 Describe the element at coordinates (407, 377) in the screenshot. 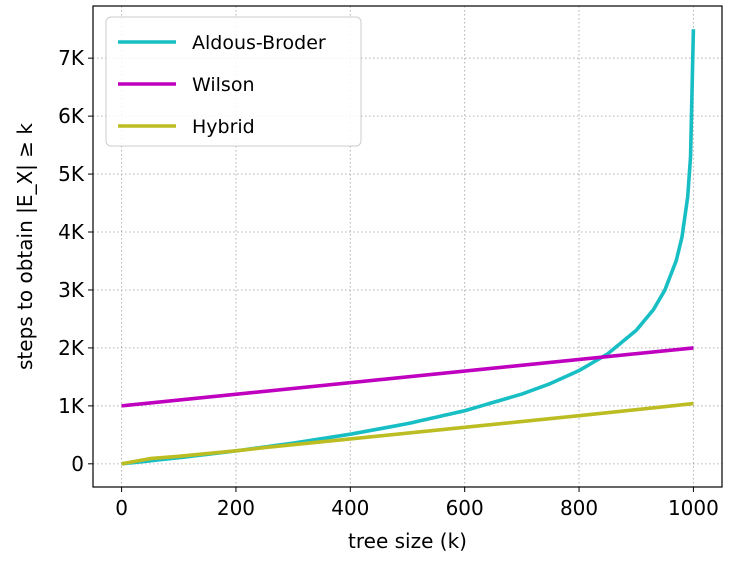

I see `series-line-wilson` at that location.